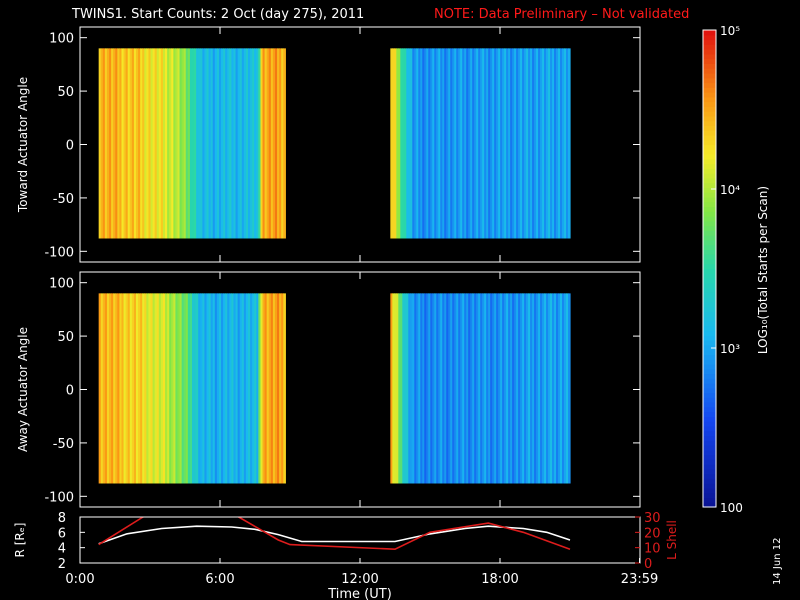  Describe the element at coordinates (65, 337) in the screenshot. I see `y-tick-label: 50` at that location.